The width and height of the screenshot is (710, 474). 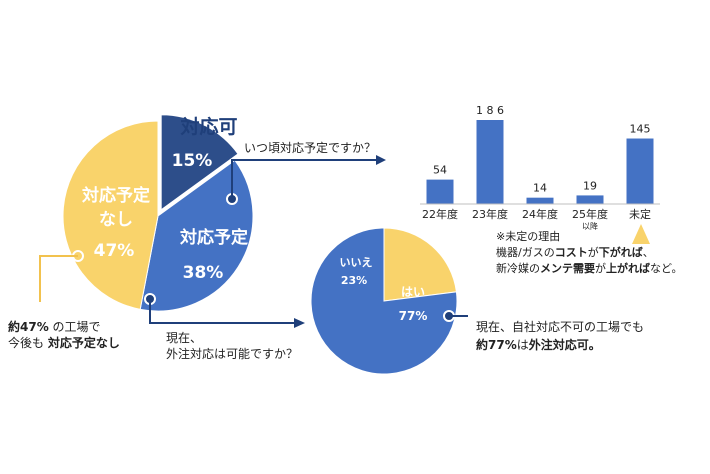 I want to click on reason-1e: 、, so click(x=648, y=252).